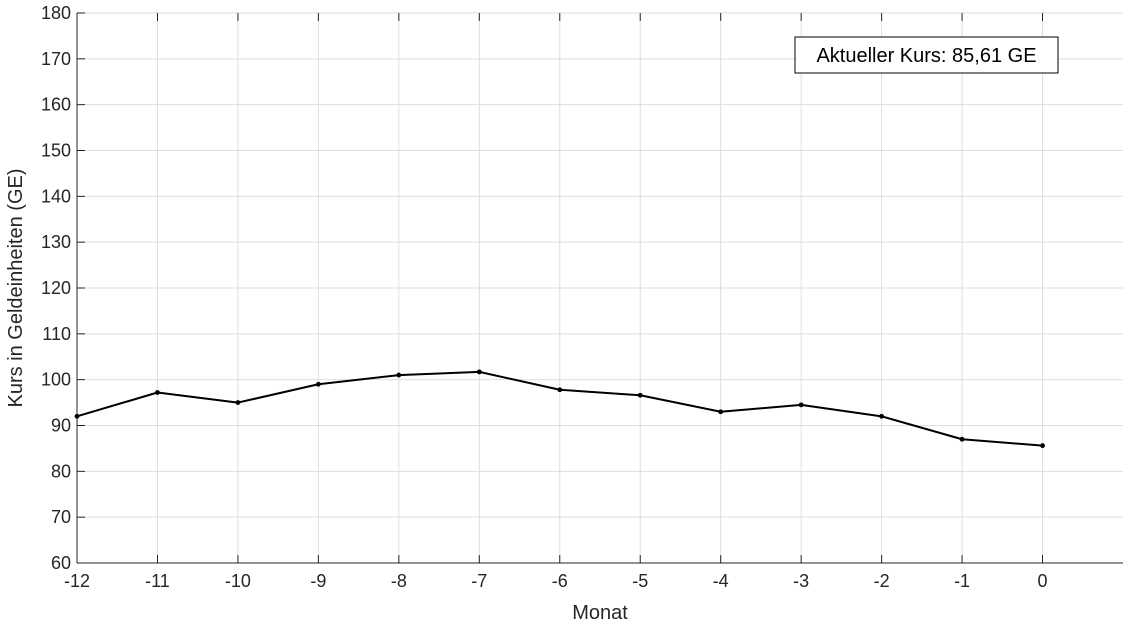 The image size is (1133, 627). What do you see at coordinates (1043, 581) in the screenshot?
I see `x-tick-label: 0` at bounding box center [1043, 581].